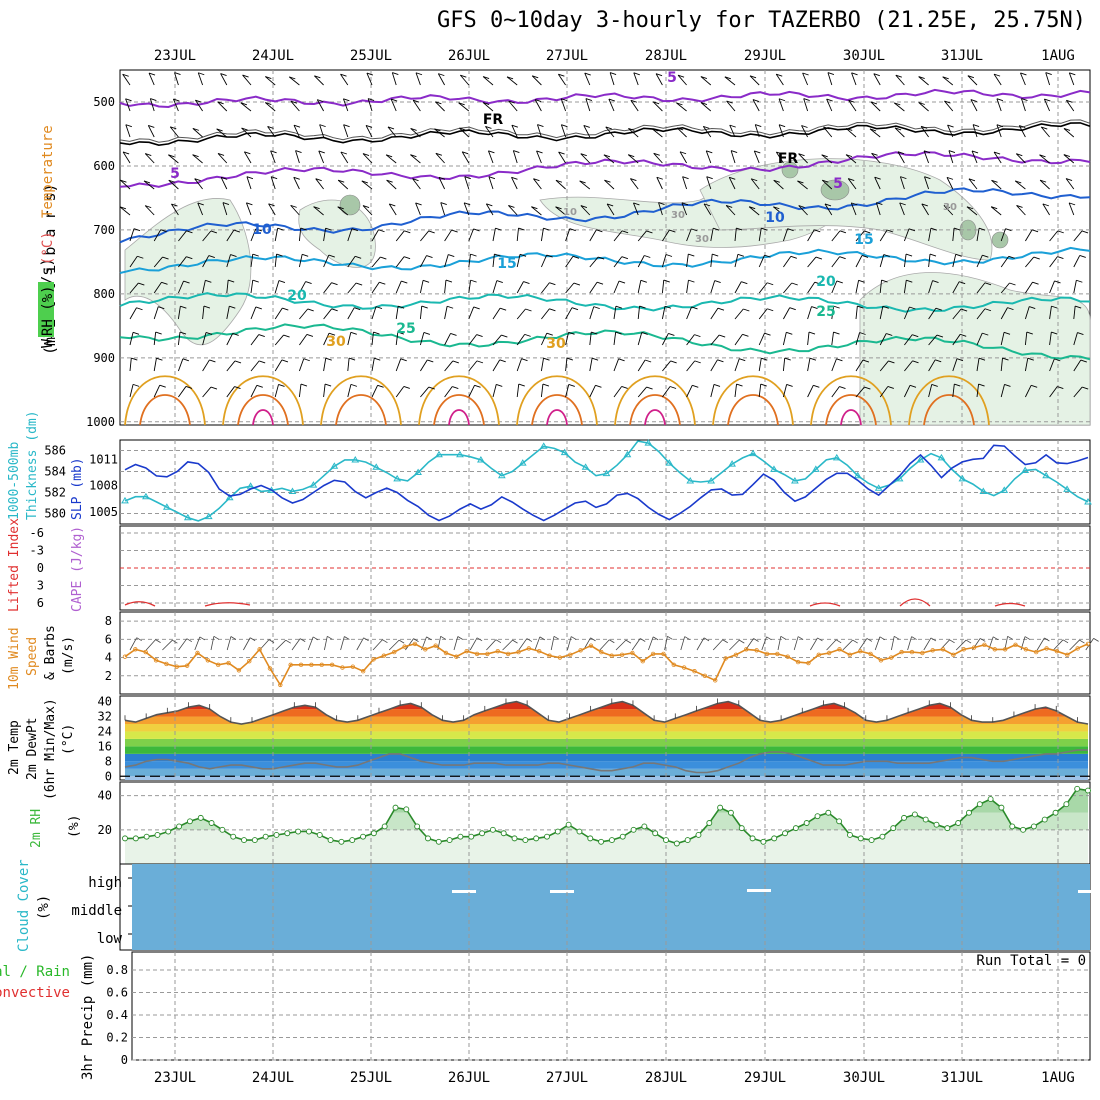  Describe the element at coordinates (556, 344) in the screenshot. I see `isotherm-label: 30` at that location.